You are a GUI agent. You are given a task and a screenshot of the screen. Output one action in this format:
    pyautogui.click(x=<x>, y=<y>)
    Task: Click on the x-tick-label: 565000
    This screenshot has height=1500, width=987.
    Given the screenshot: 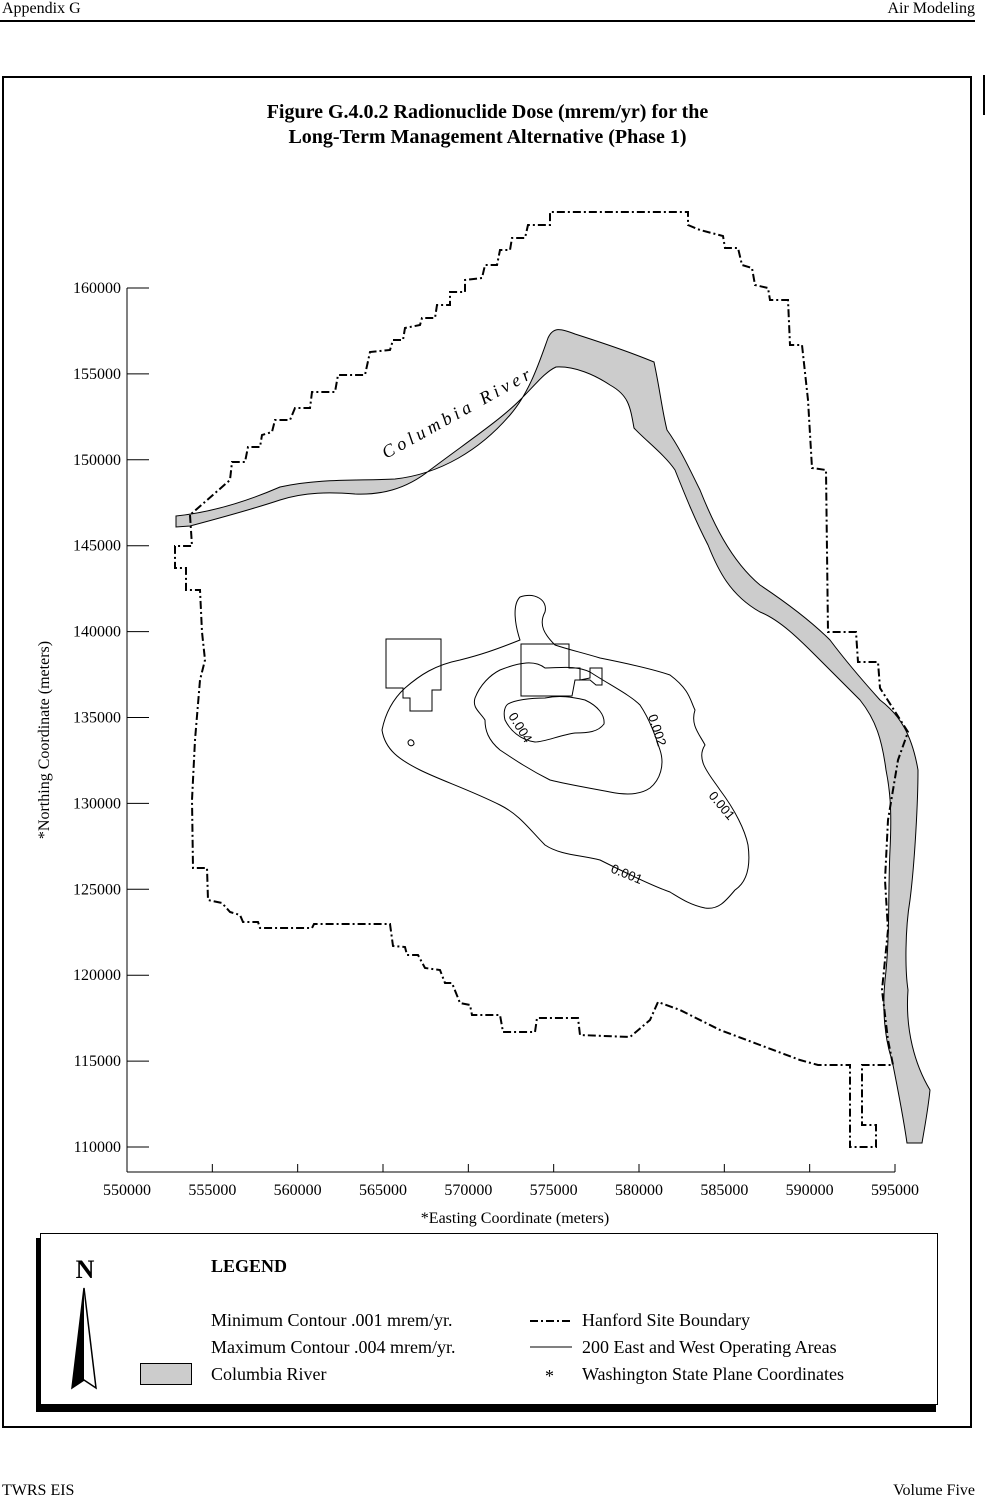 What is the action you would take?
    pyautogui.click(x=383, y=1190)
    